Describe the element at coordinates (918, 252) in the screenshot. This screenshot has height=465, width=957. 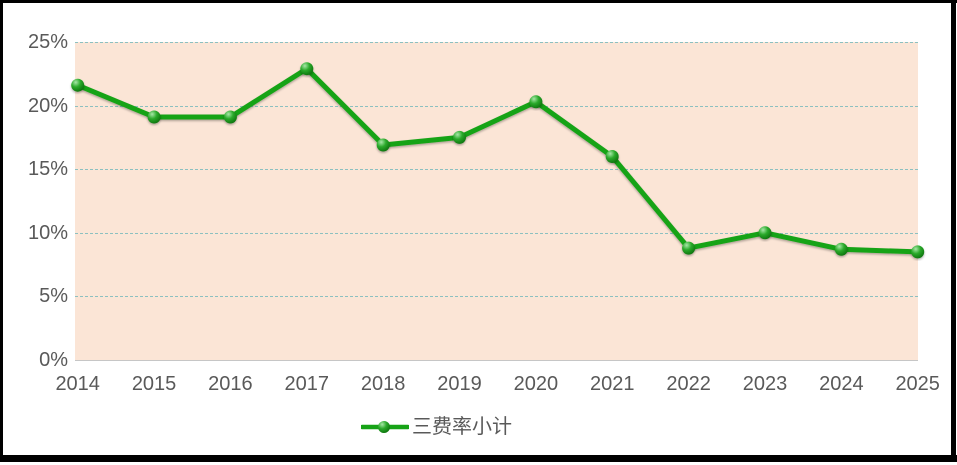
I see `data-point-marker-2025` at that location.